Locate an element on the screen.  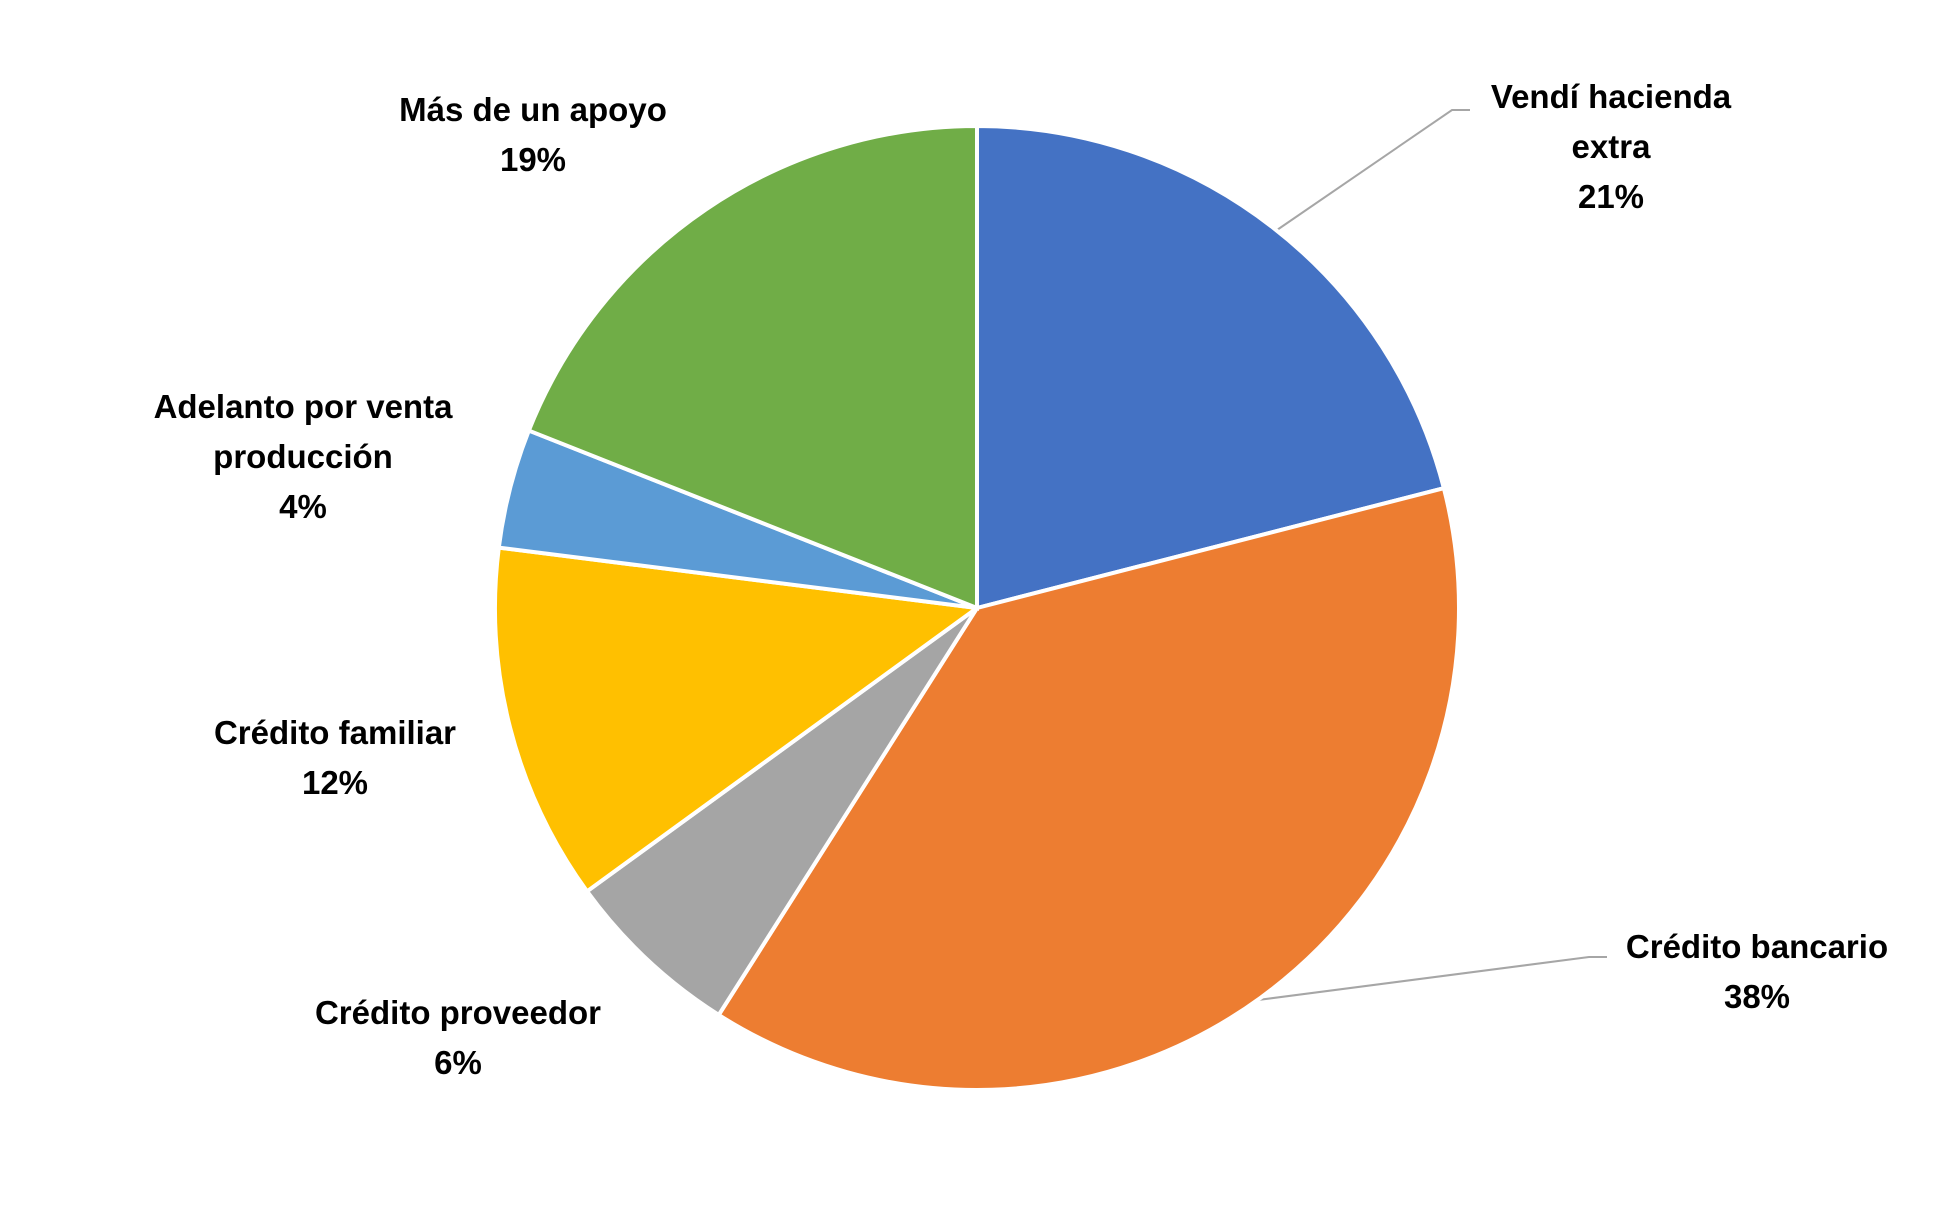
slice-value: 38% is located at coordinates (1757, 996).